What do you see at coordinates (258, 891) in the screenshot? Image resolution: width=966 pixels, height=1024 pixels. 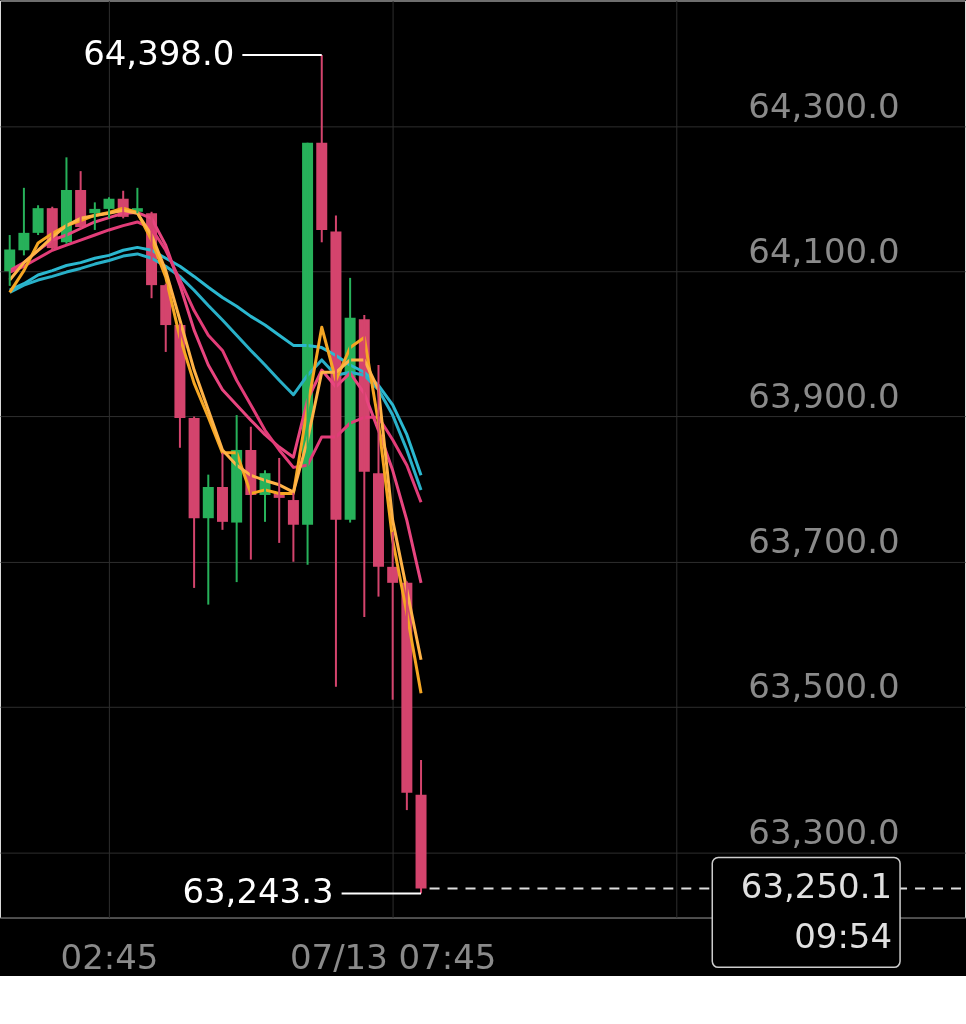 I see `annotation: 63,243.3` at bounding box center [258, 891].